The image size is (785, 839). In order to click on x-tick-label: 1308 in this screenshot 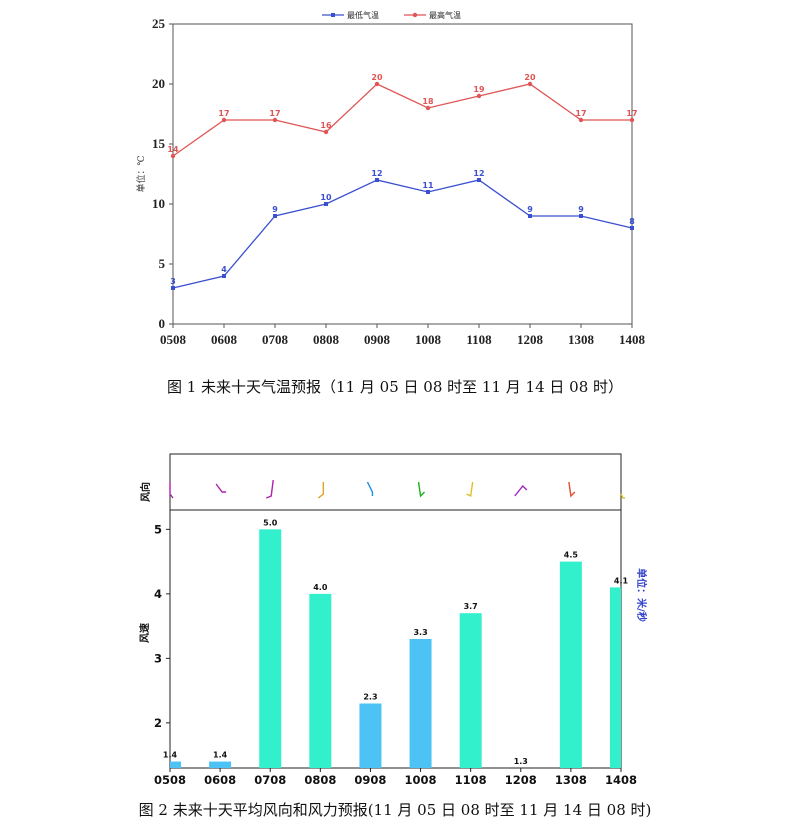, I will do `click(571, 780)`.